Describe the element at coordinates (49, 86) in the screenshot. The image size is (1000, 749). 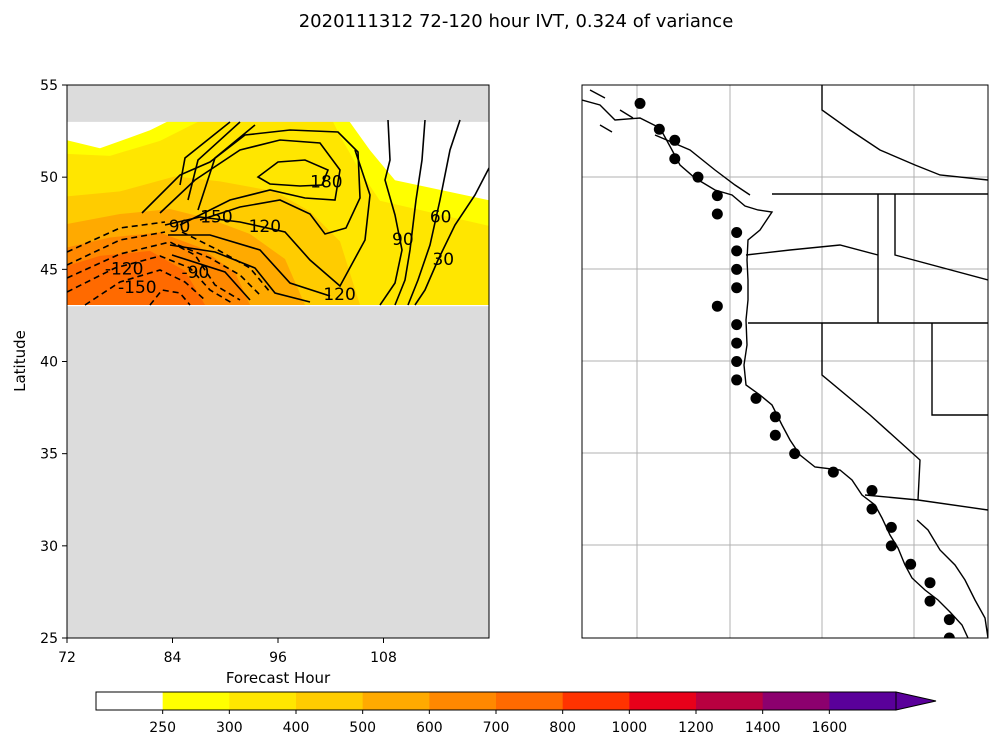
I see `y-tick-label: 55` at that location.